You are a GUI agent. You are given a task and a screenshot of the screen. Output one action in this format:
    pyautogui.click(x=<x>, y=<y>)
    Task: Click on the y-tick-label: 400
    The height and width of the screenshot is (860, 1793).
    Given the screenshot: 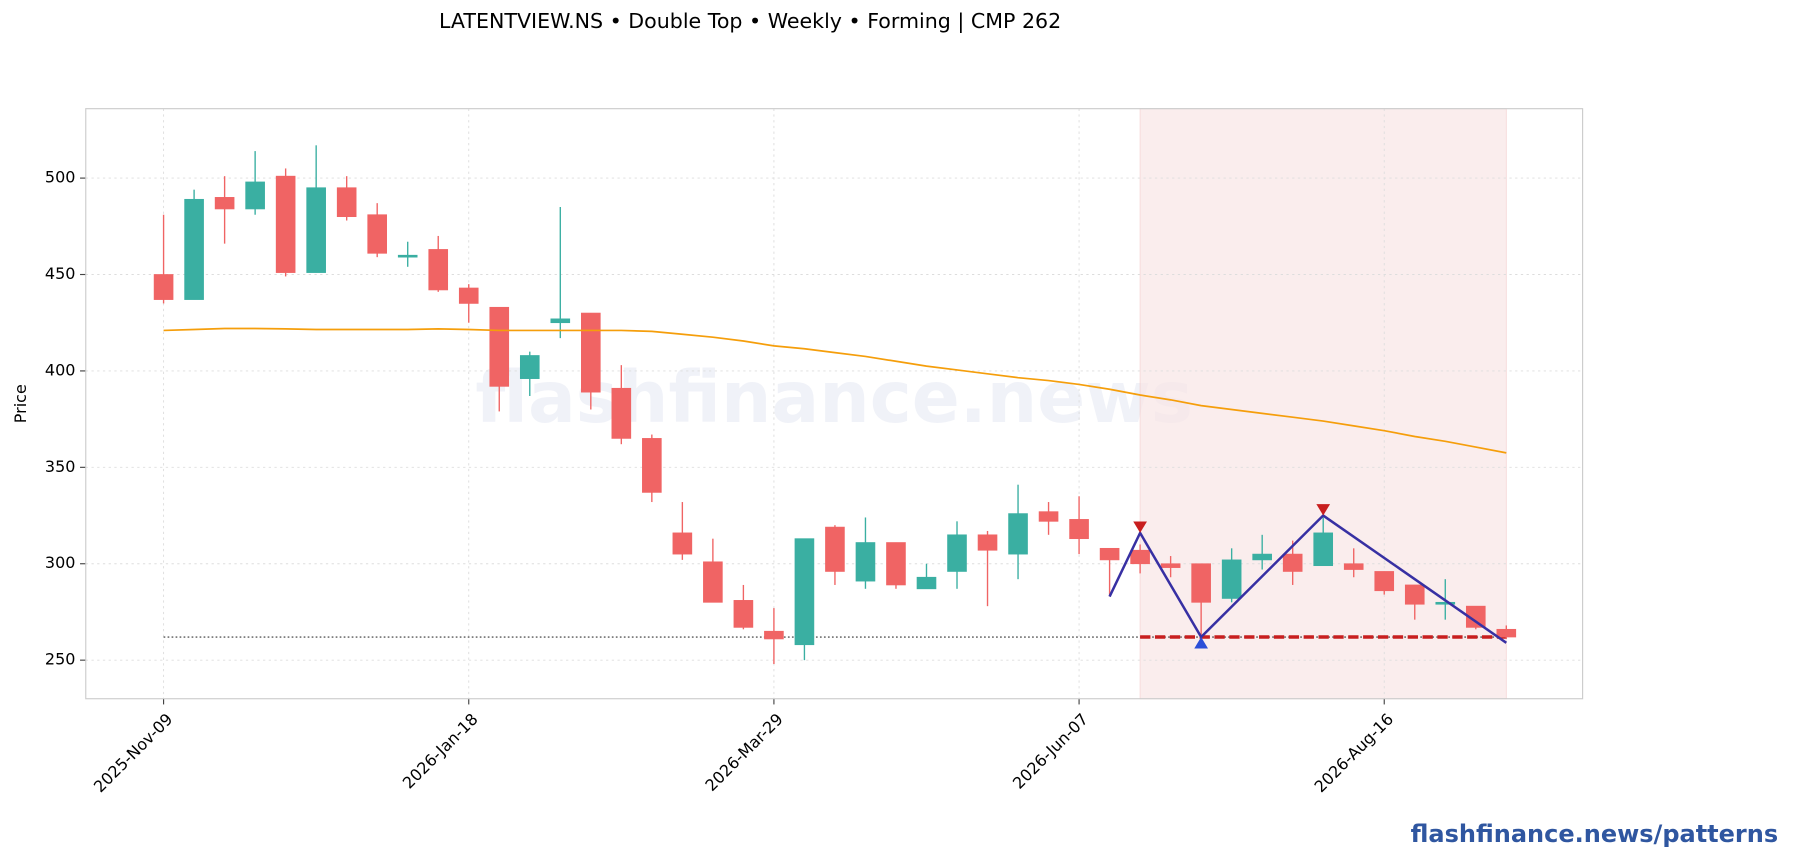 What is the action you would take?
    pyautogui.click(x=60, y=369)
    